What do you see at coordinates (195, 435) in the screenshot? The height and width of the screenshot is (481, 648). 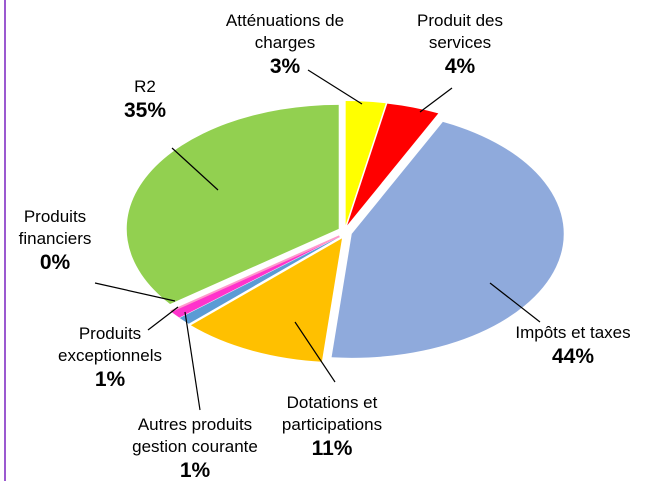 I see `category-label: Autres produits gestion courante` at bounding box center [195, 435].